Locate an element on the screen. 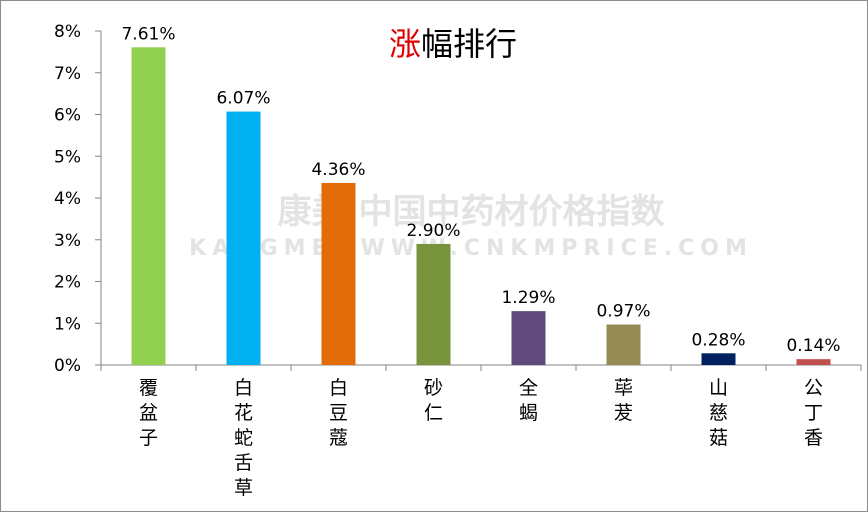 Image resolution: width=868 pixels, height=513 pixels. title-rest: 幅排行 is located at coordinates (469, 44).